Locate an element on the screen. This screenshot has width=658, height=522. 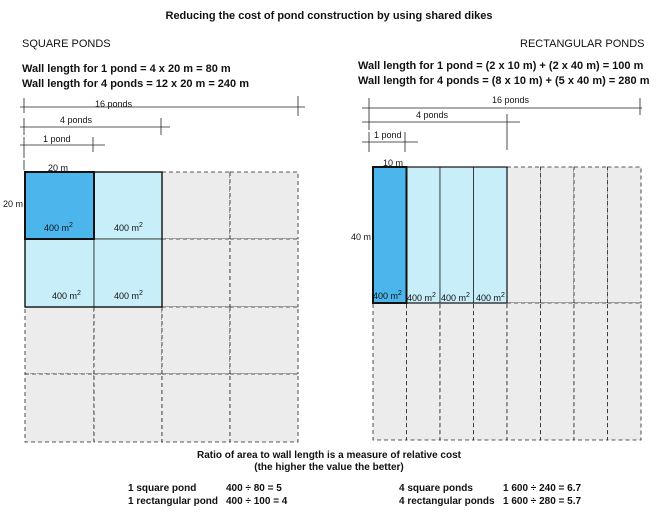
square-heading: SQUARE PONDS is located at coordinates (66, 44).